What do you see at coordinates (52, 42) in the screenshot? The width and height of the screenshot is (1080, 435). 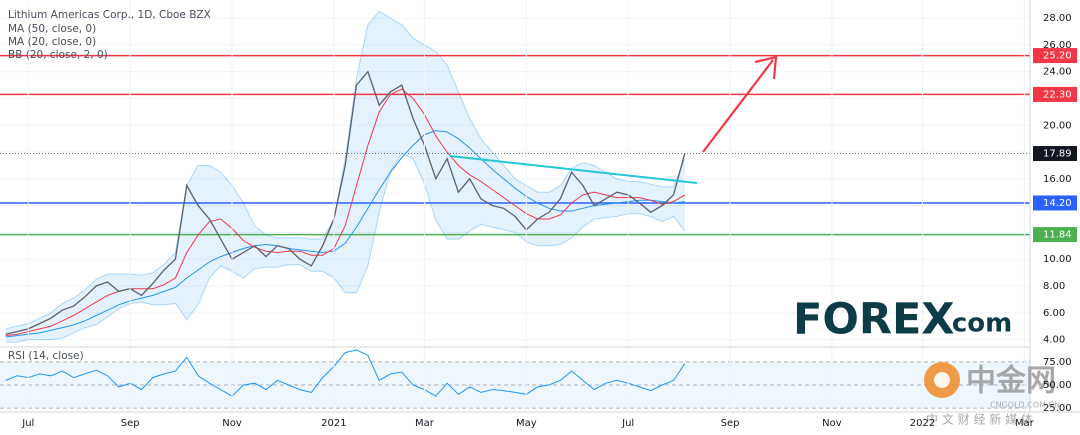 I see `legend-entry: MA (20, close, 0)` at bounding box center [52, 42].